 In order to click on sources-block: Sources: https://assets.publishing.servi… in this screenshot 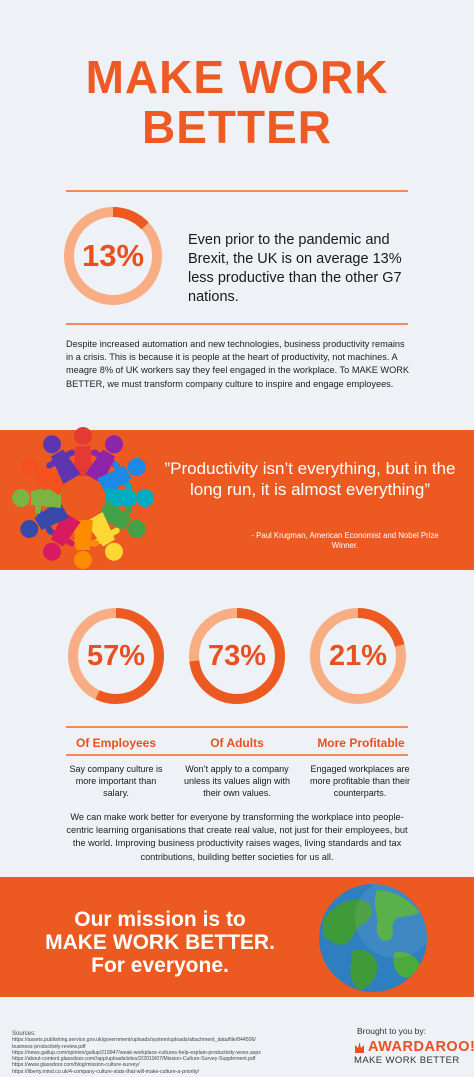, I will do `click(162, 1053)`.